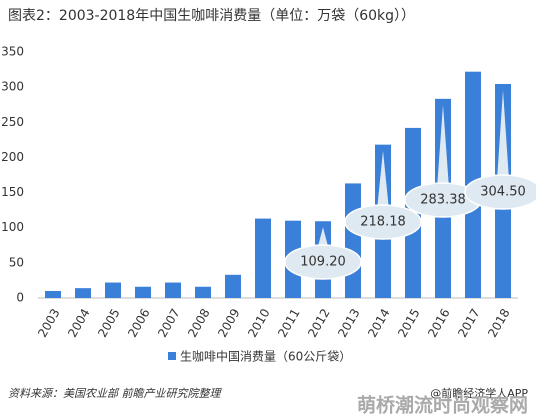  What do you see at coordinates (12, 192) in the screenshot?
I see `y-tick-label: 150` at bounding box center [12, 192].